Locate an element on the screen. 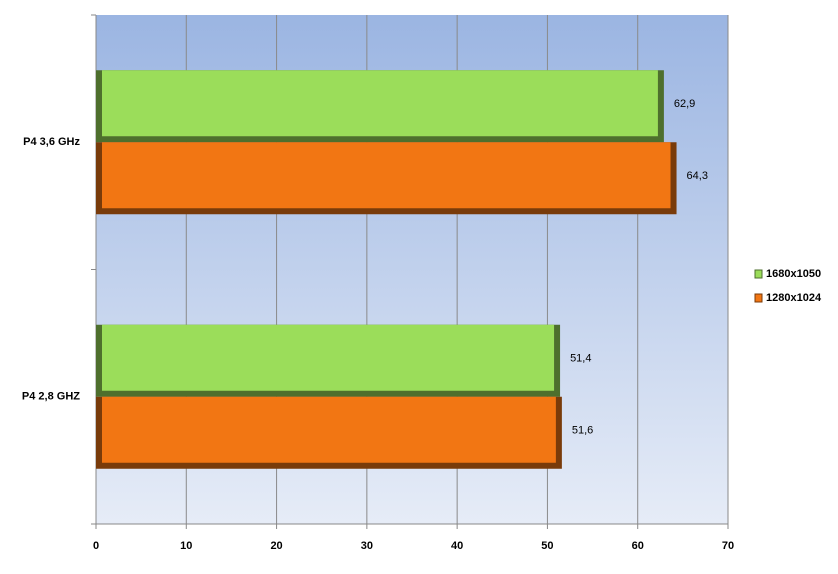  x-tick-label: 60 is located at coordinates (638, 546).